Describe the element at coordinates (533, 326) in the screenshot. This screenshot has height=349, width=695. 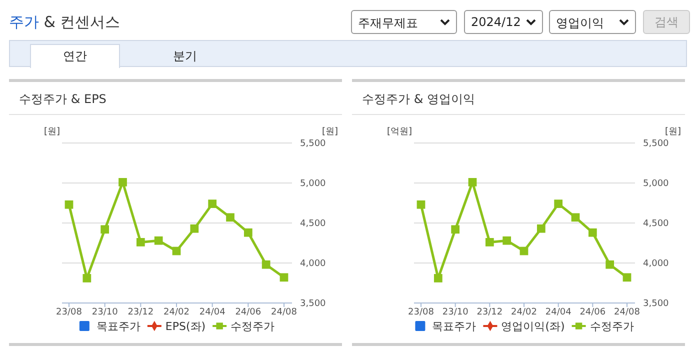
I see `legend-label: 영업이익(좌)` at that location.